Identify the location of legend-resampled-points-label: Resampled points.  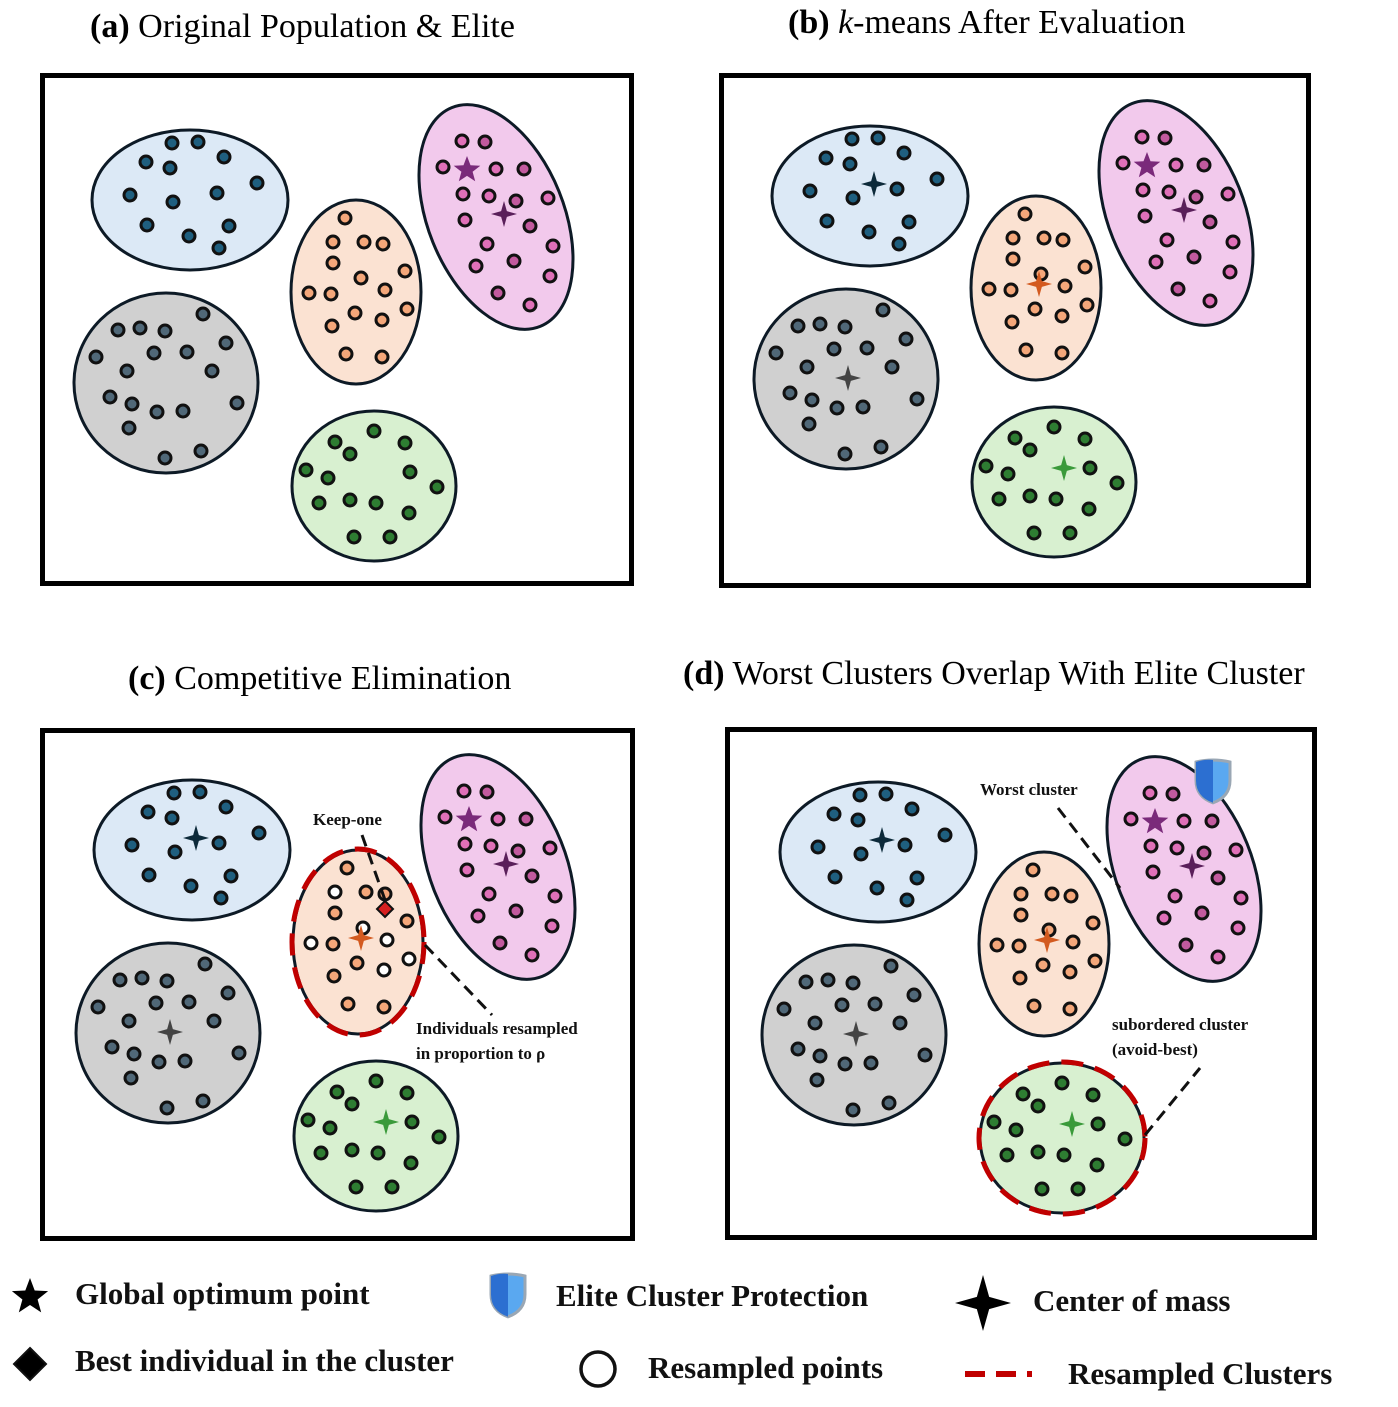
(766, 1367).